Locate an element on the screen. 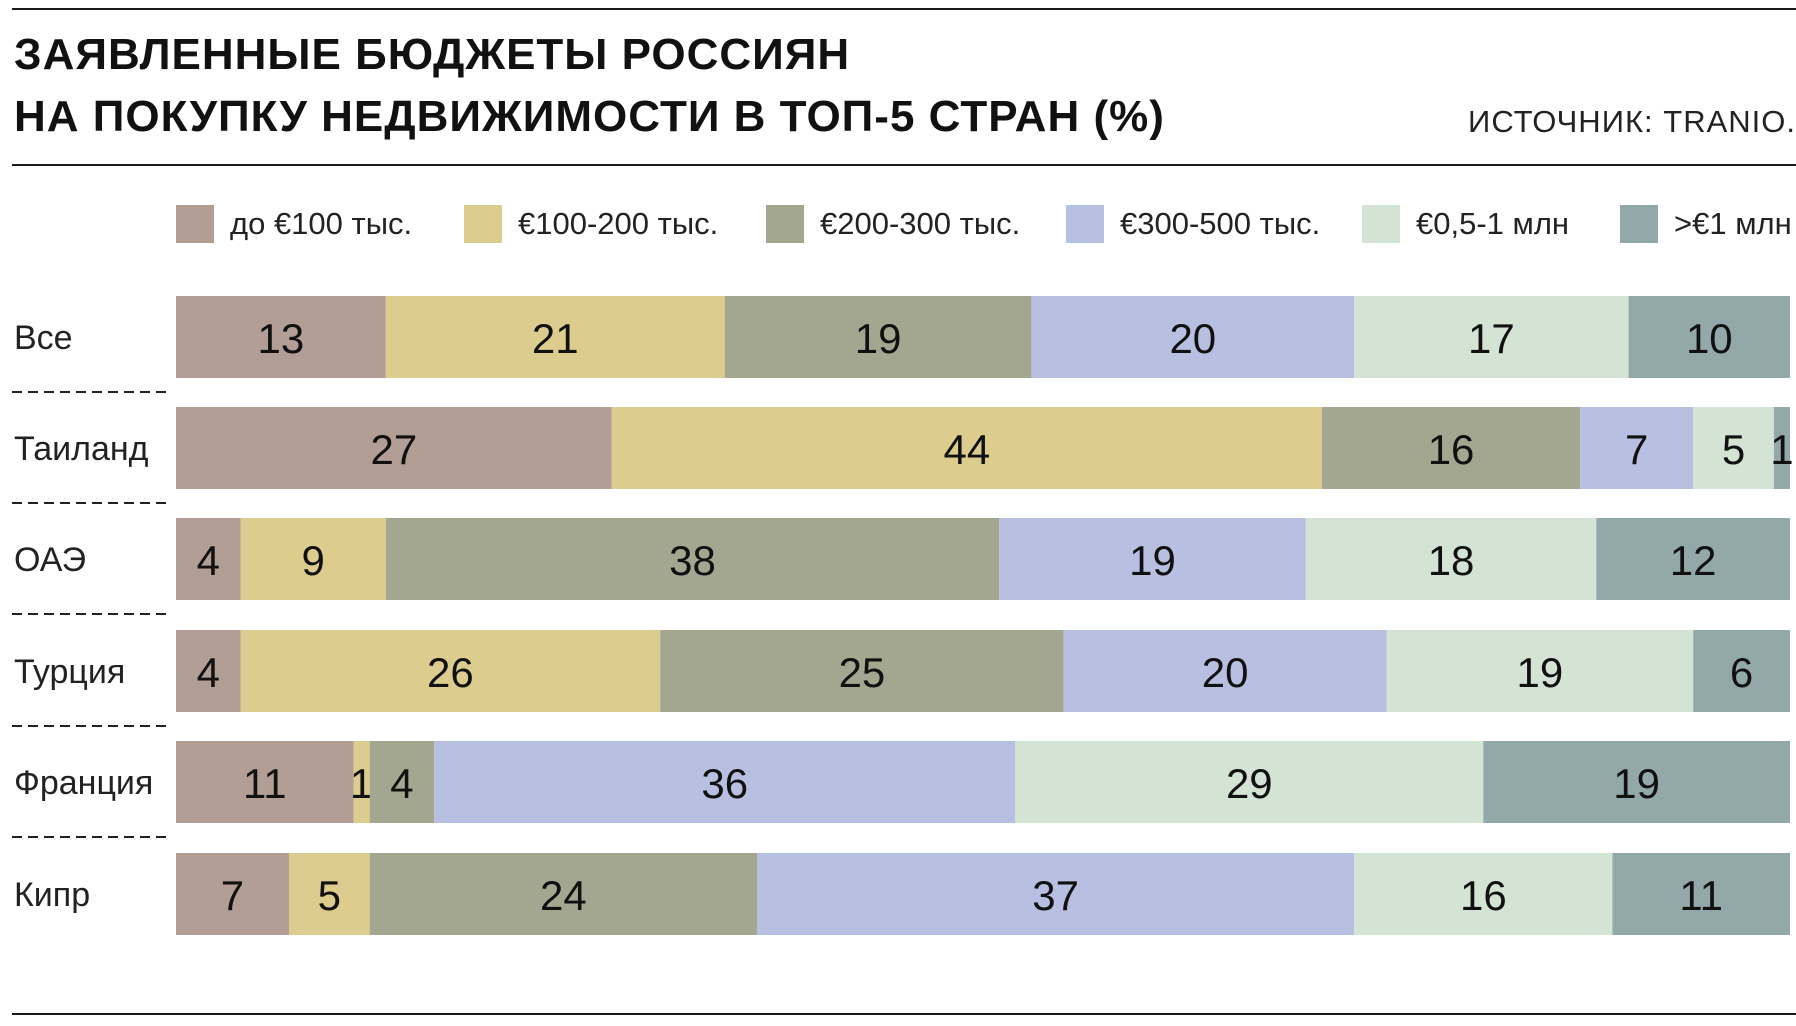 The height and width of the screenshot is (1026, 1796). value-label: 29 is located at coordinates (1249, 783).